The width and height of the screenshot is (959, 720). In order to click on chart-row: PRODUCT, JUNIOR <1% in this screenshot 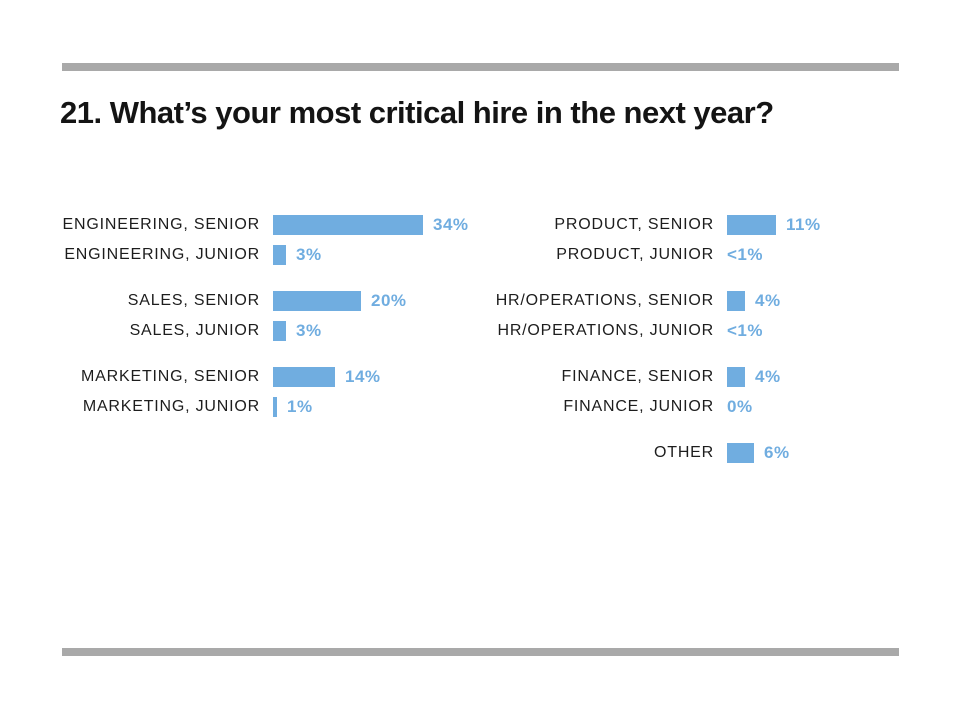, I will do `click(656, 255)`.